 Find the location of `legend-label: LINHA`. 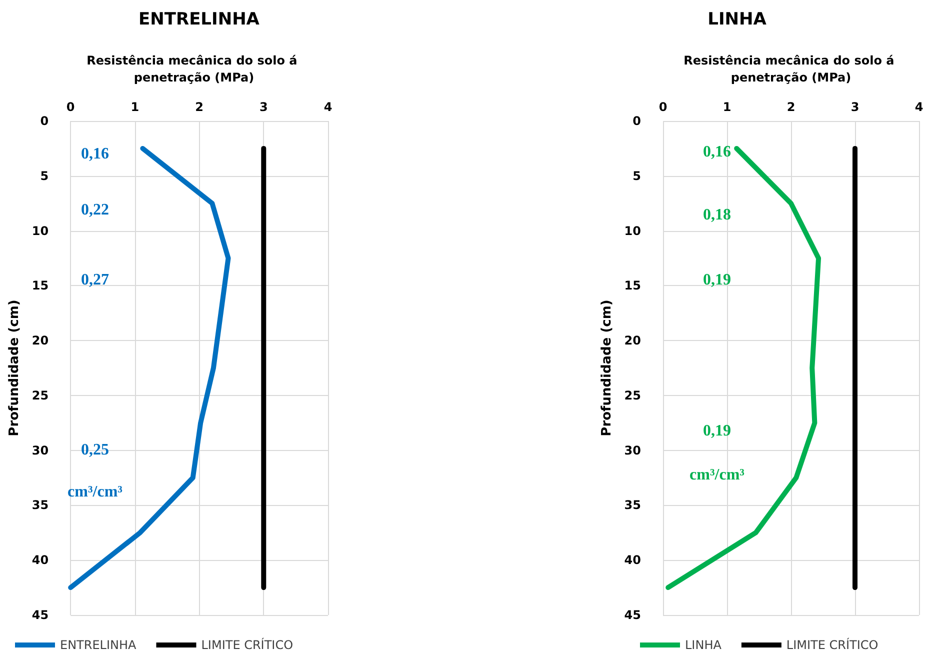

legend-label: LINHA is located at coordinates (703, 645).